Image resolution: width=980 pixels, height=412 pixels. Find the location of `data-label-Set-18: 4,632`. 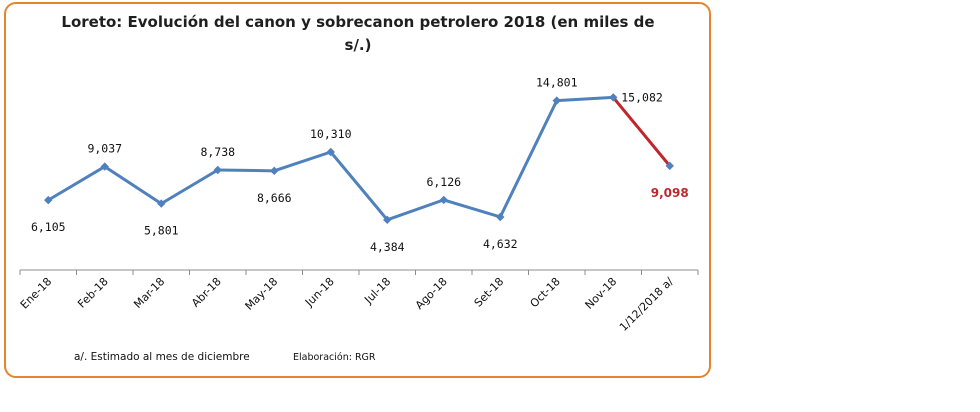

data-label-Set-18: 4,632 is located at coordinates (500, 244).